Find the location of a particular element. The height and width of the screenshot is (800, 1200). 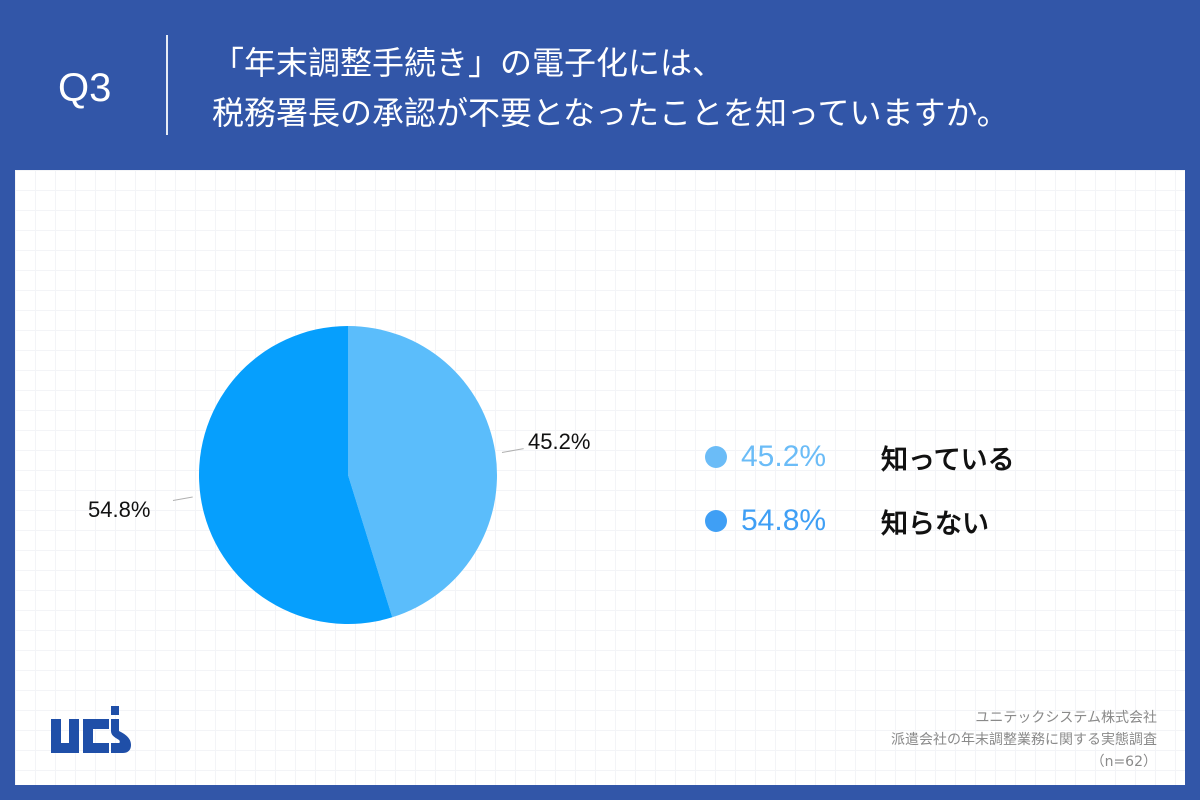

legend-label: 知っている is located at coordinates (948, 460).